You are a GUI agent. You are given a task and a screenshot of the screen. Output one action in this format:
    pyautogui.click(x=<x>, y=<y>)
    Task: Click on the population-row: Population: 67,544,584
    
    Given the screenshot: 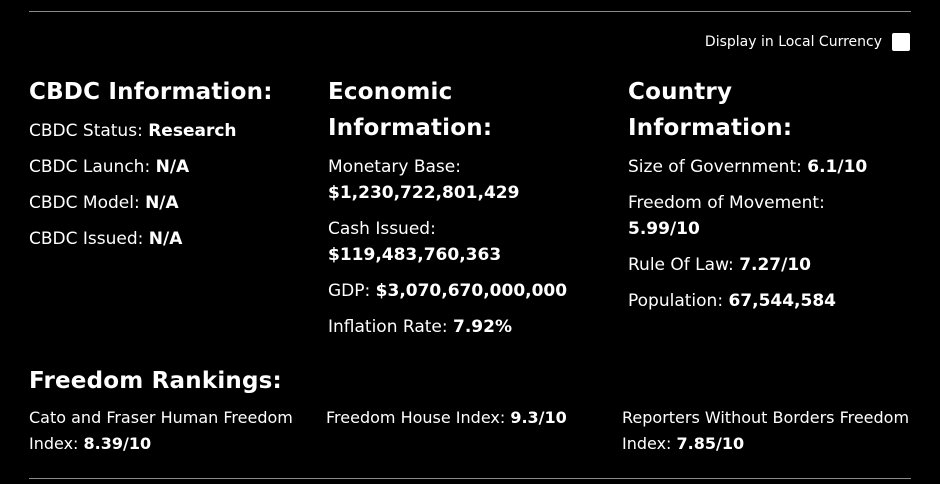 What is the action you would take?
    pyautogui.click(x=773, y=301)
    